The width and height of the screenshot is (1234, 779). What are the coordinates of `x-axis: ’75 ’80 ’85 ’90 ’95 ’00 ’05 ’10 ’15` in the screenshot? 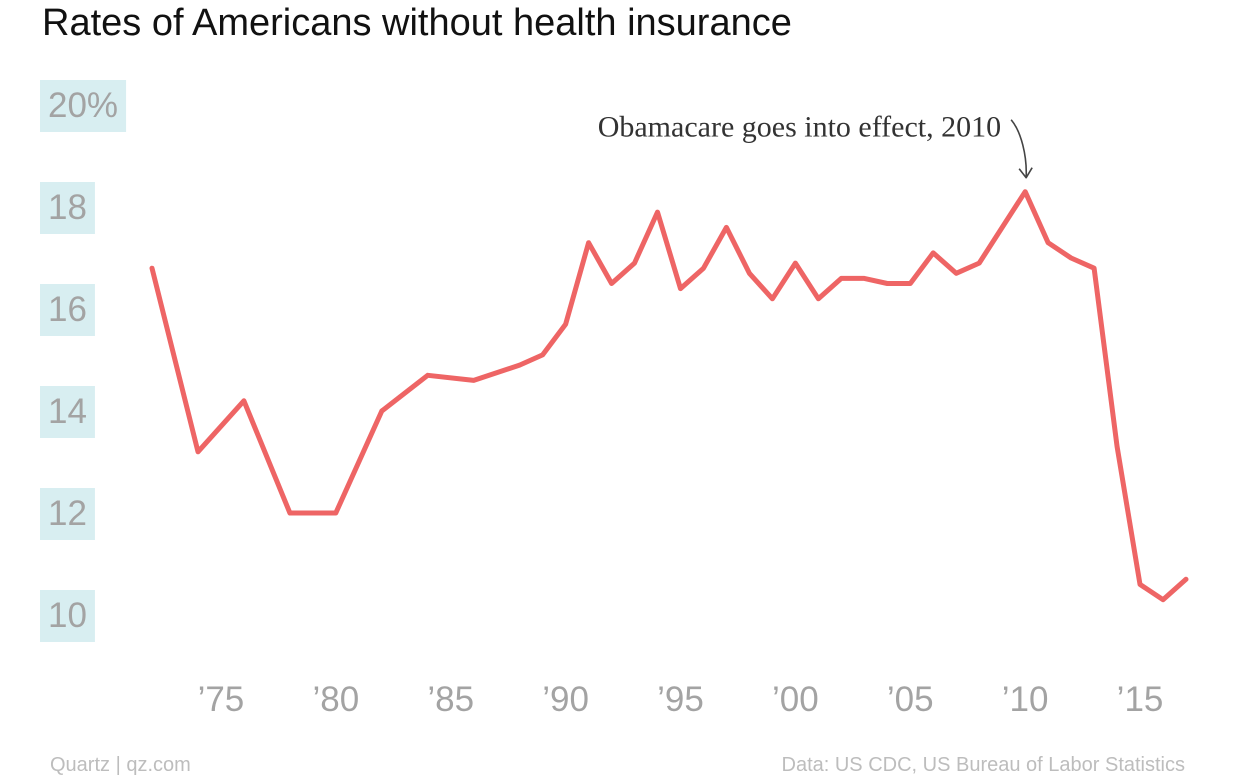 It's located at (681, 699).